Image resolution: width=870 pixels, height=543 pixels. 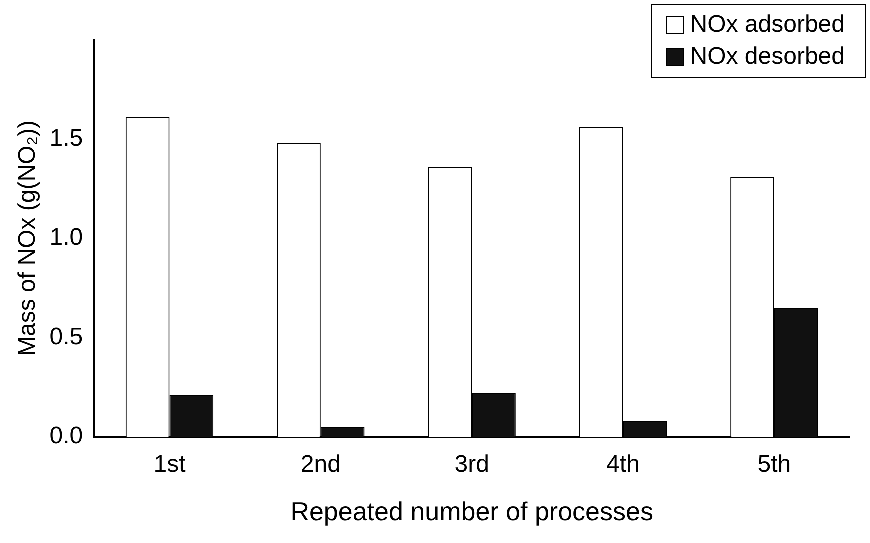 I want to click on legend-label: NOx desorbed, so click(x=767, y=57).